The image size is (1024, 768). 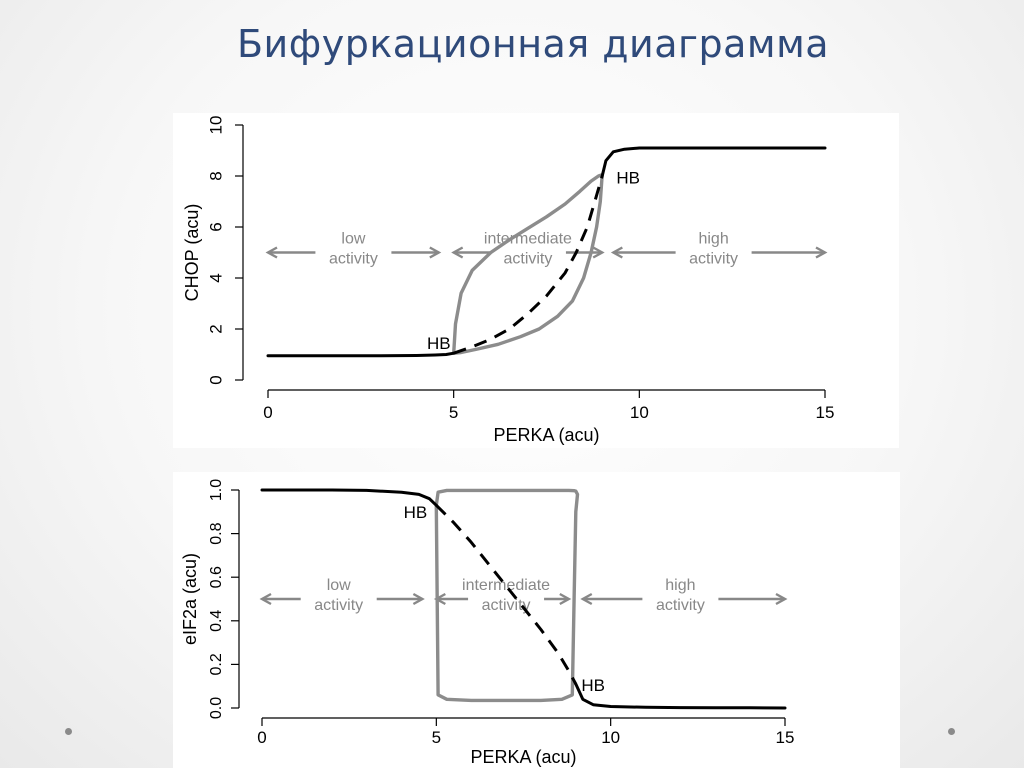 I want to click on y-tick-label: 0.8, so click(x=216, y=533).